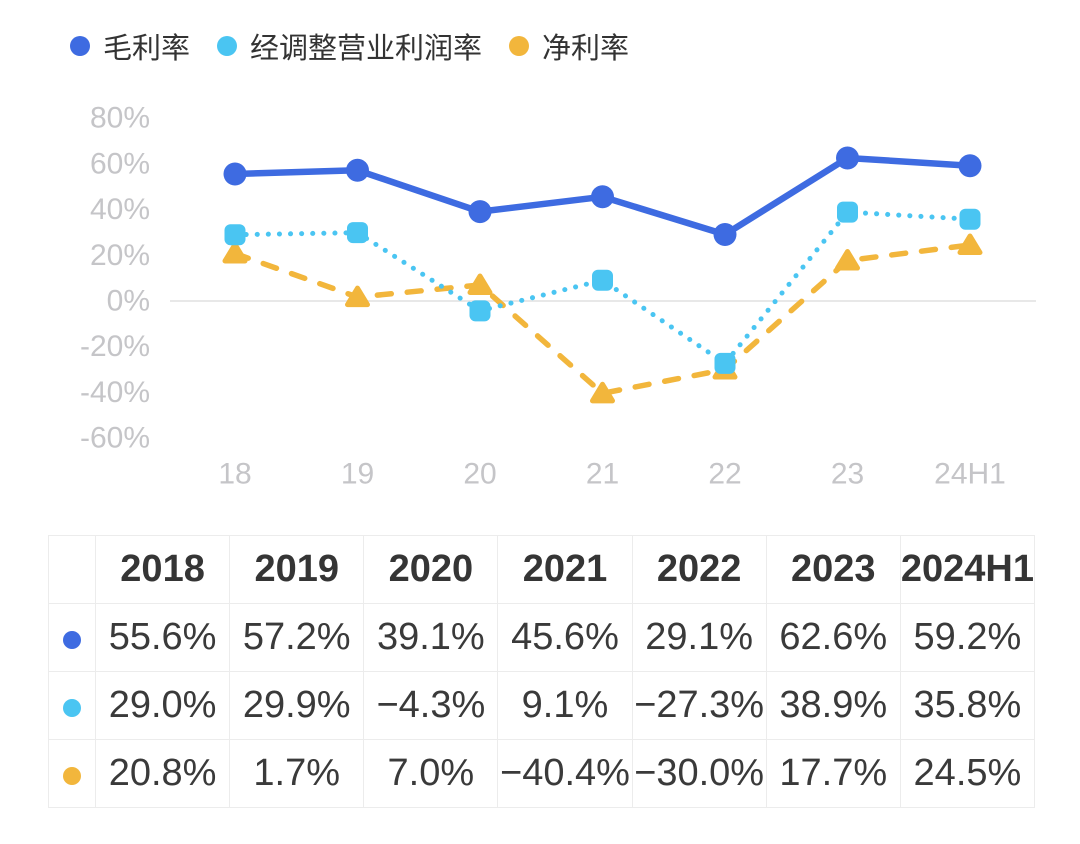 Image resolution: width=1080 pixels, height=844 pixels. What do you see at coordinates (565, 569) in the screenshot?
I see `table-header-cell: 2021` at bounding box center [565, 569].